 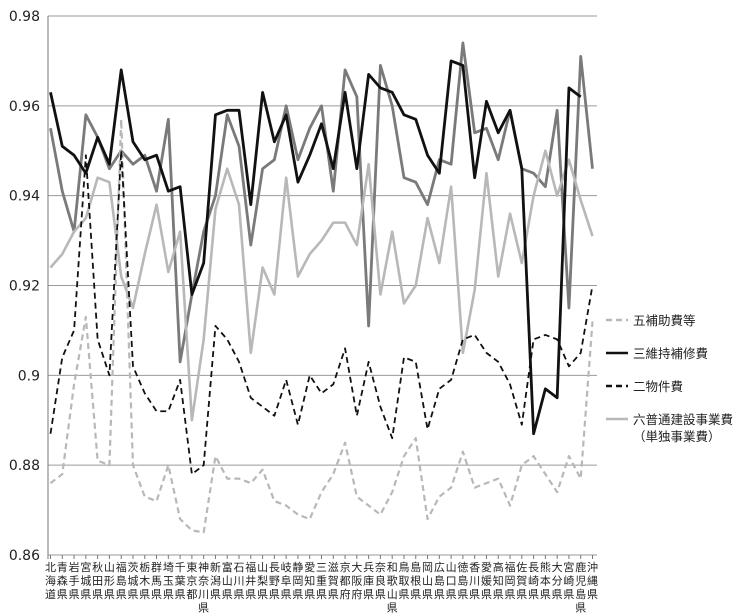 What do you see at coordinates (474, 581) in the screenshot?
I see `x-tick-label: 香川県` at bounding box center [474, 581].